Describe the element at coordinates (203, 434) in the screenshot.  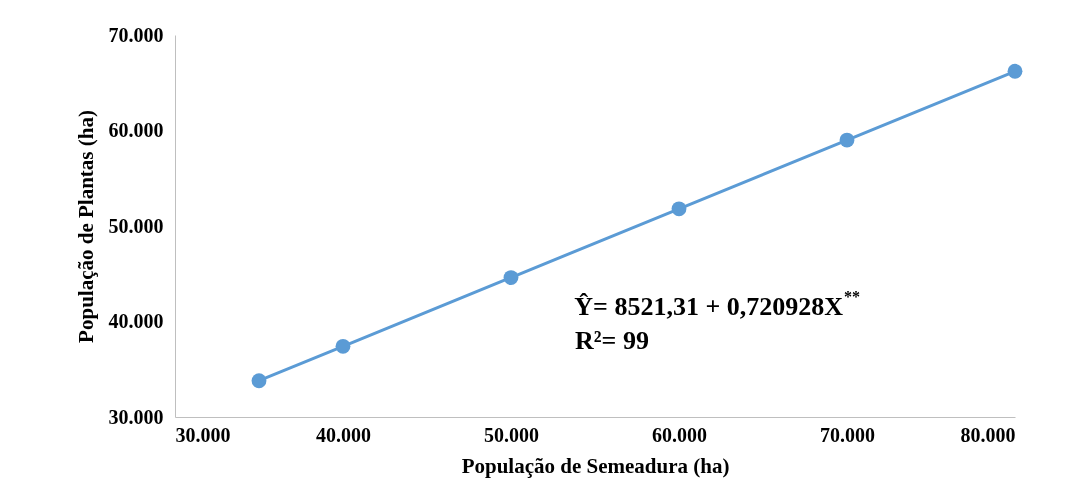
I see `x-tick-label: 30.000` at that location.